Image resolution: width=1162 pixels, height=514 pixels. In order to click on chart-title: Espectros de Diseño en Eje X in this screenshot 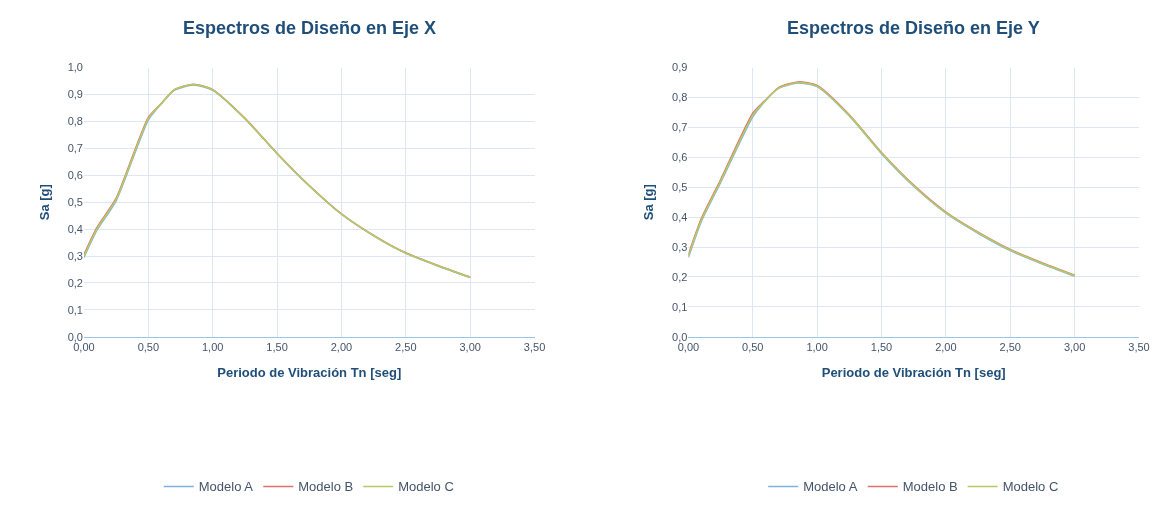, I will do `click(310, 28)`.